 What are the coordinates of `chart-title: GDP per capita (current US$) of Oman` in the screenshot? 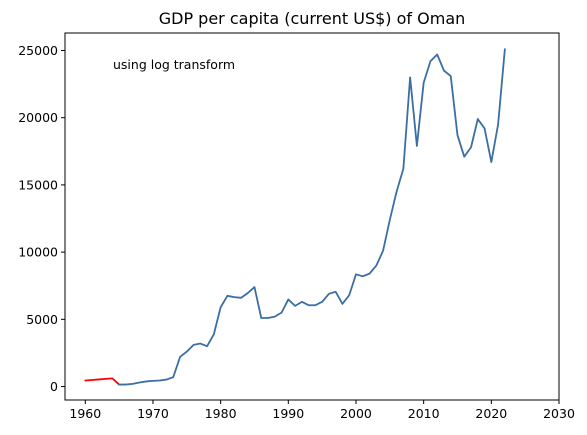 It's located at (312, 18).